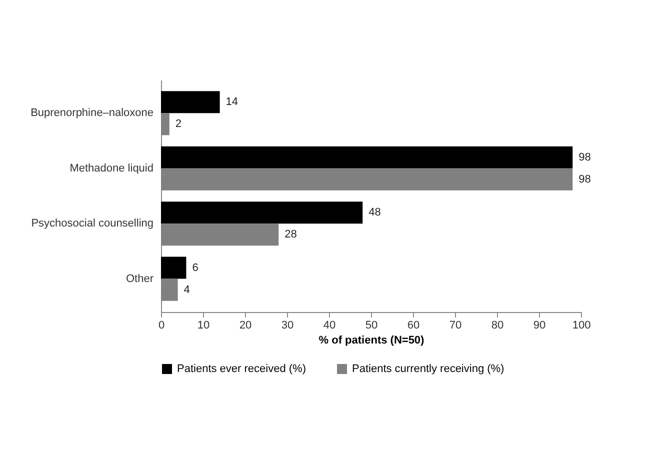 Image resolution: width=662 pixels, height=464 pixels. I want to click on y-tick-label: Methadone liquid, so click(112, 168).